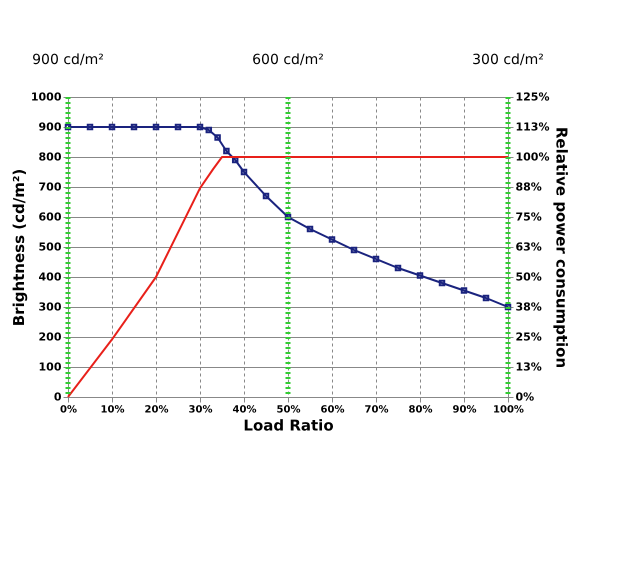 The image size is (643, 587). What do you see at coordinates (50, 157) in the screenshot?
I see `y-tick-label: 800` at bounding box center [50, 157].